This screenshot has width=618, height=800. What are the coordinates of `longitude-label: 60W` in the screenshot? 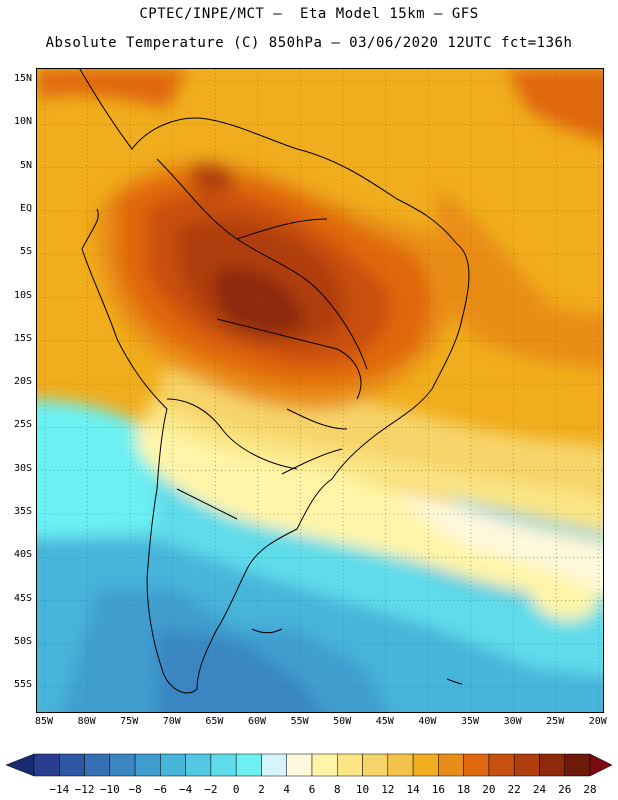 It's located at (257, 721).